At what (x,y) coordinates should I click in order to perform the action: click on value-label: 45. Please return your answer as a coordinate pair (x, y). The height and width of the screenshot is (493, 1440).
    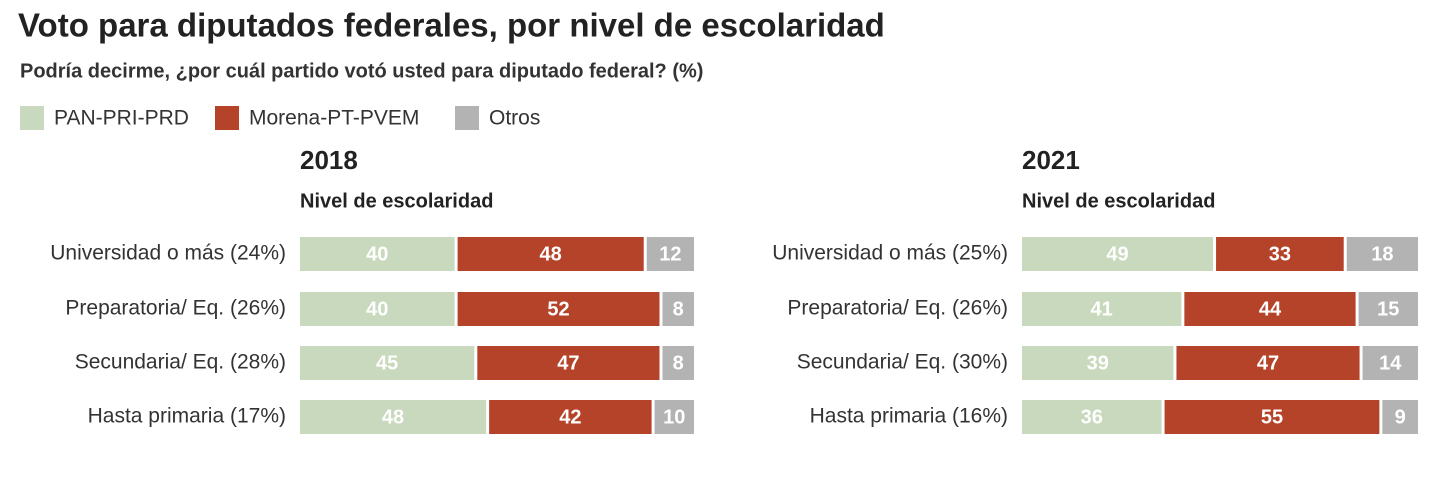
    Looking at the image, I should click on (387, 363).